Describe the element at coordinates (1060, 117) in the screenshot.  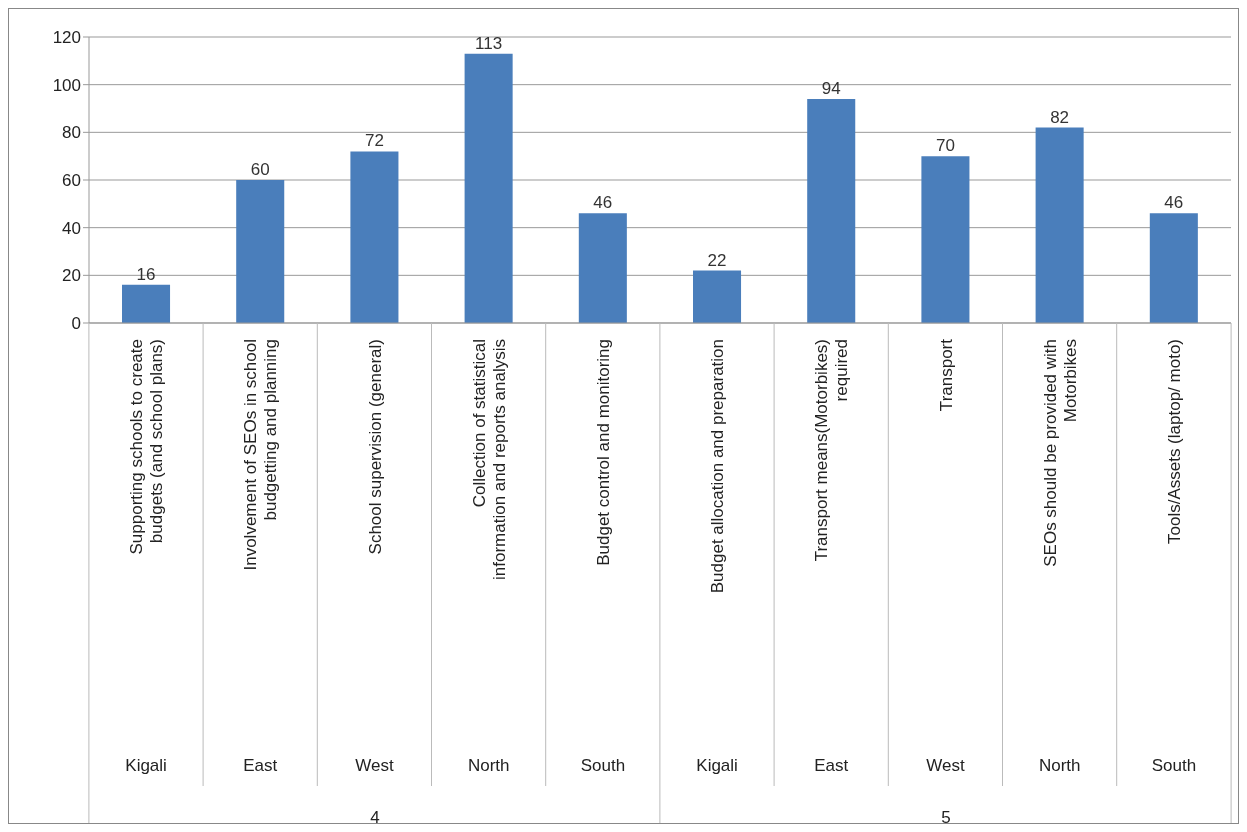
I see `data-label: 82` at that location.